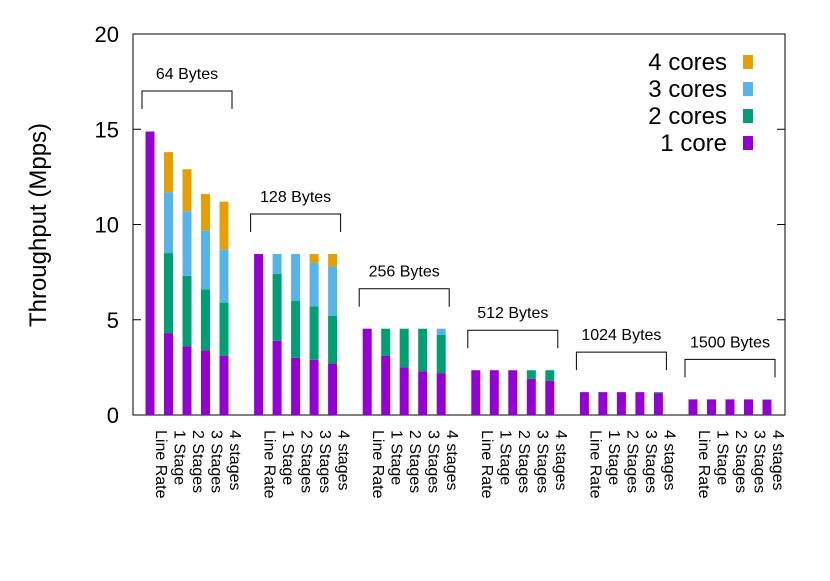 The height and width of the screenshot is (581, 830). Describe the element at coordinates (687, 116) in the screenshot. I see `legend-label: 2 cores` at that location.